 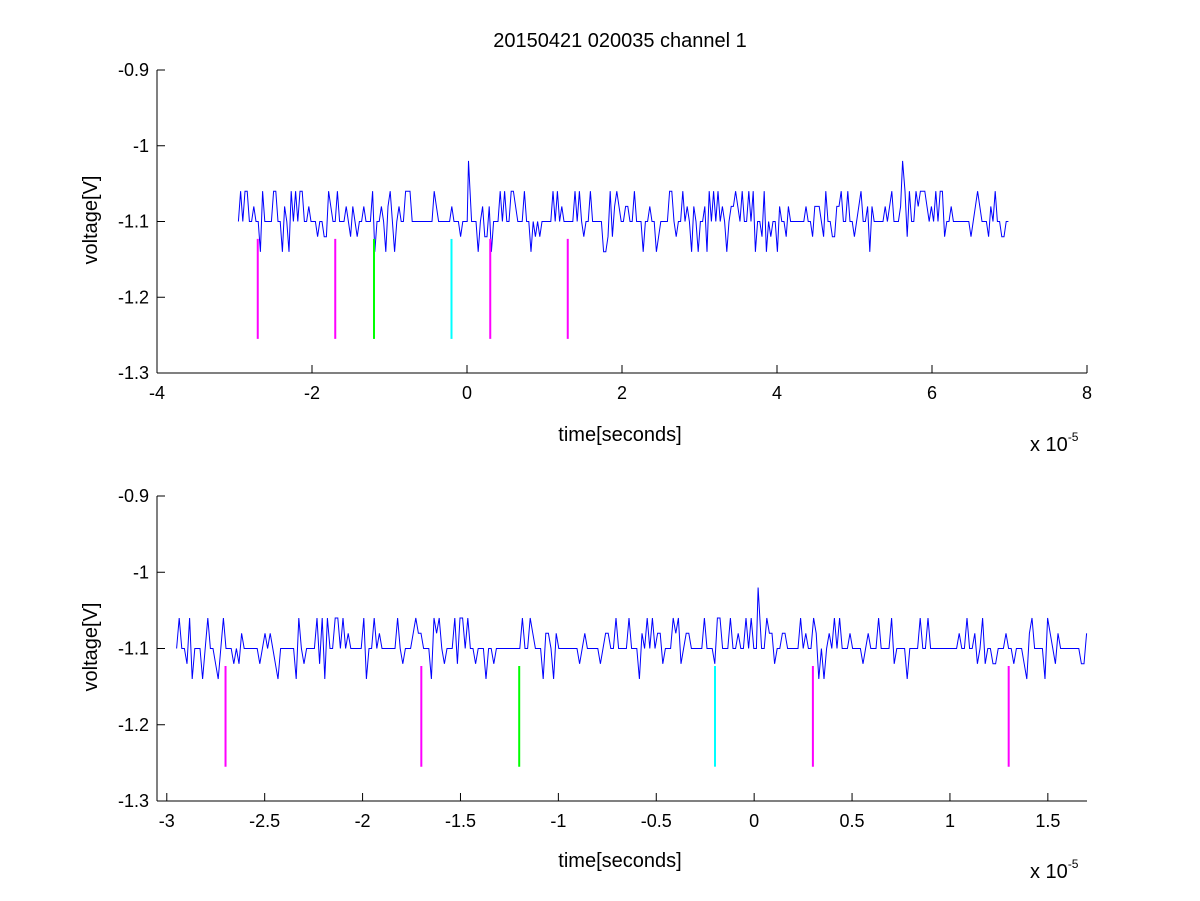 I want to click on x-tick-label: -2.5, so click(x=264, y=821).